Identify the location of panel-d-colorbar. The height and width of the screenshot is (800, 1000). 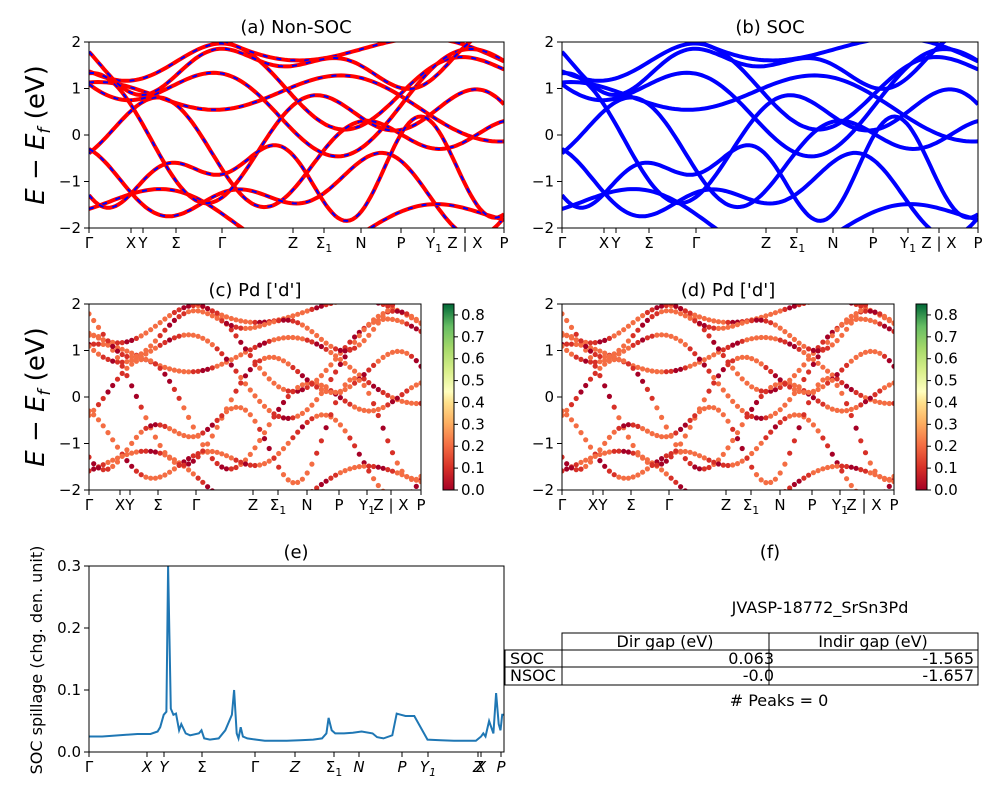
(921, 397).